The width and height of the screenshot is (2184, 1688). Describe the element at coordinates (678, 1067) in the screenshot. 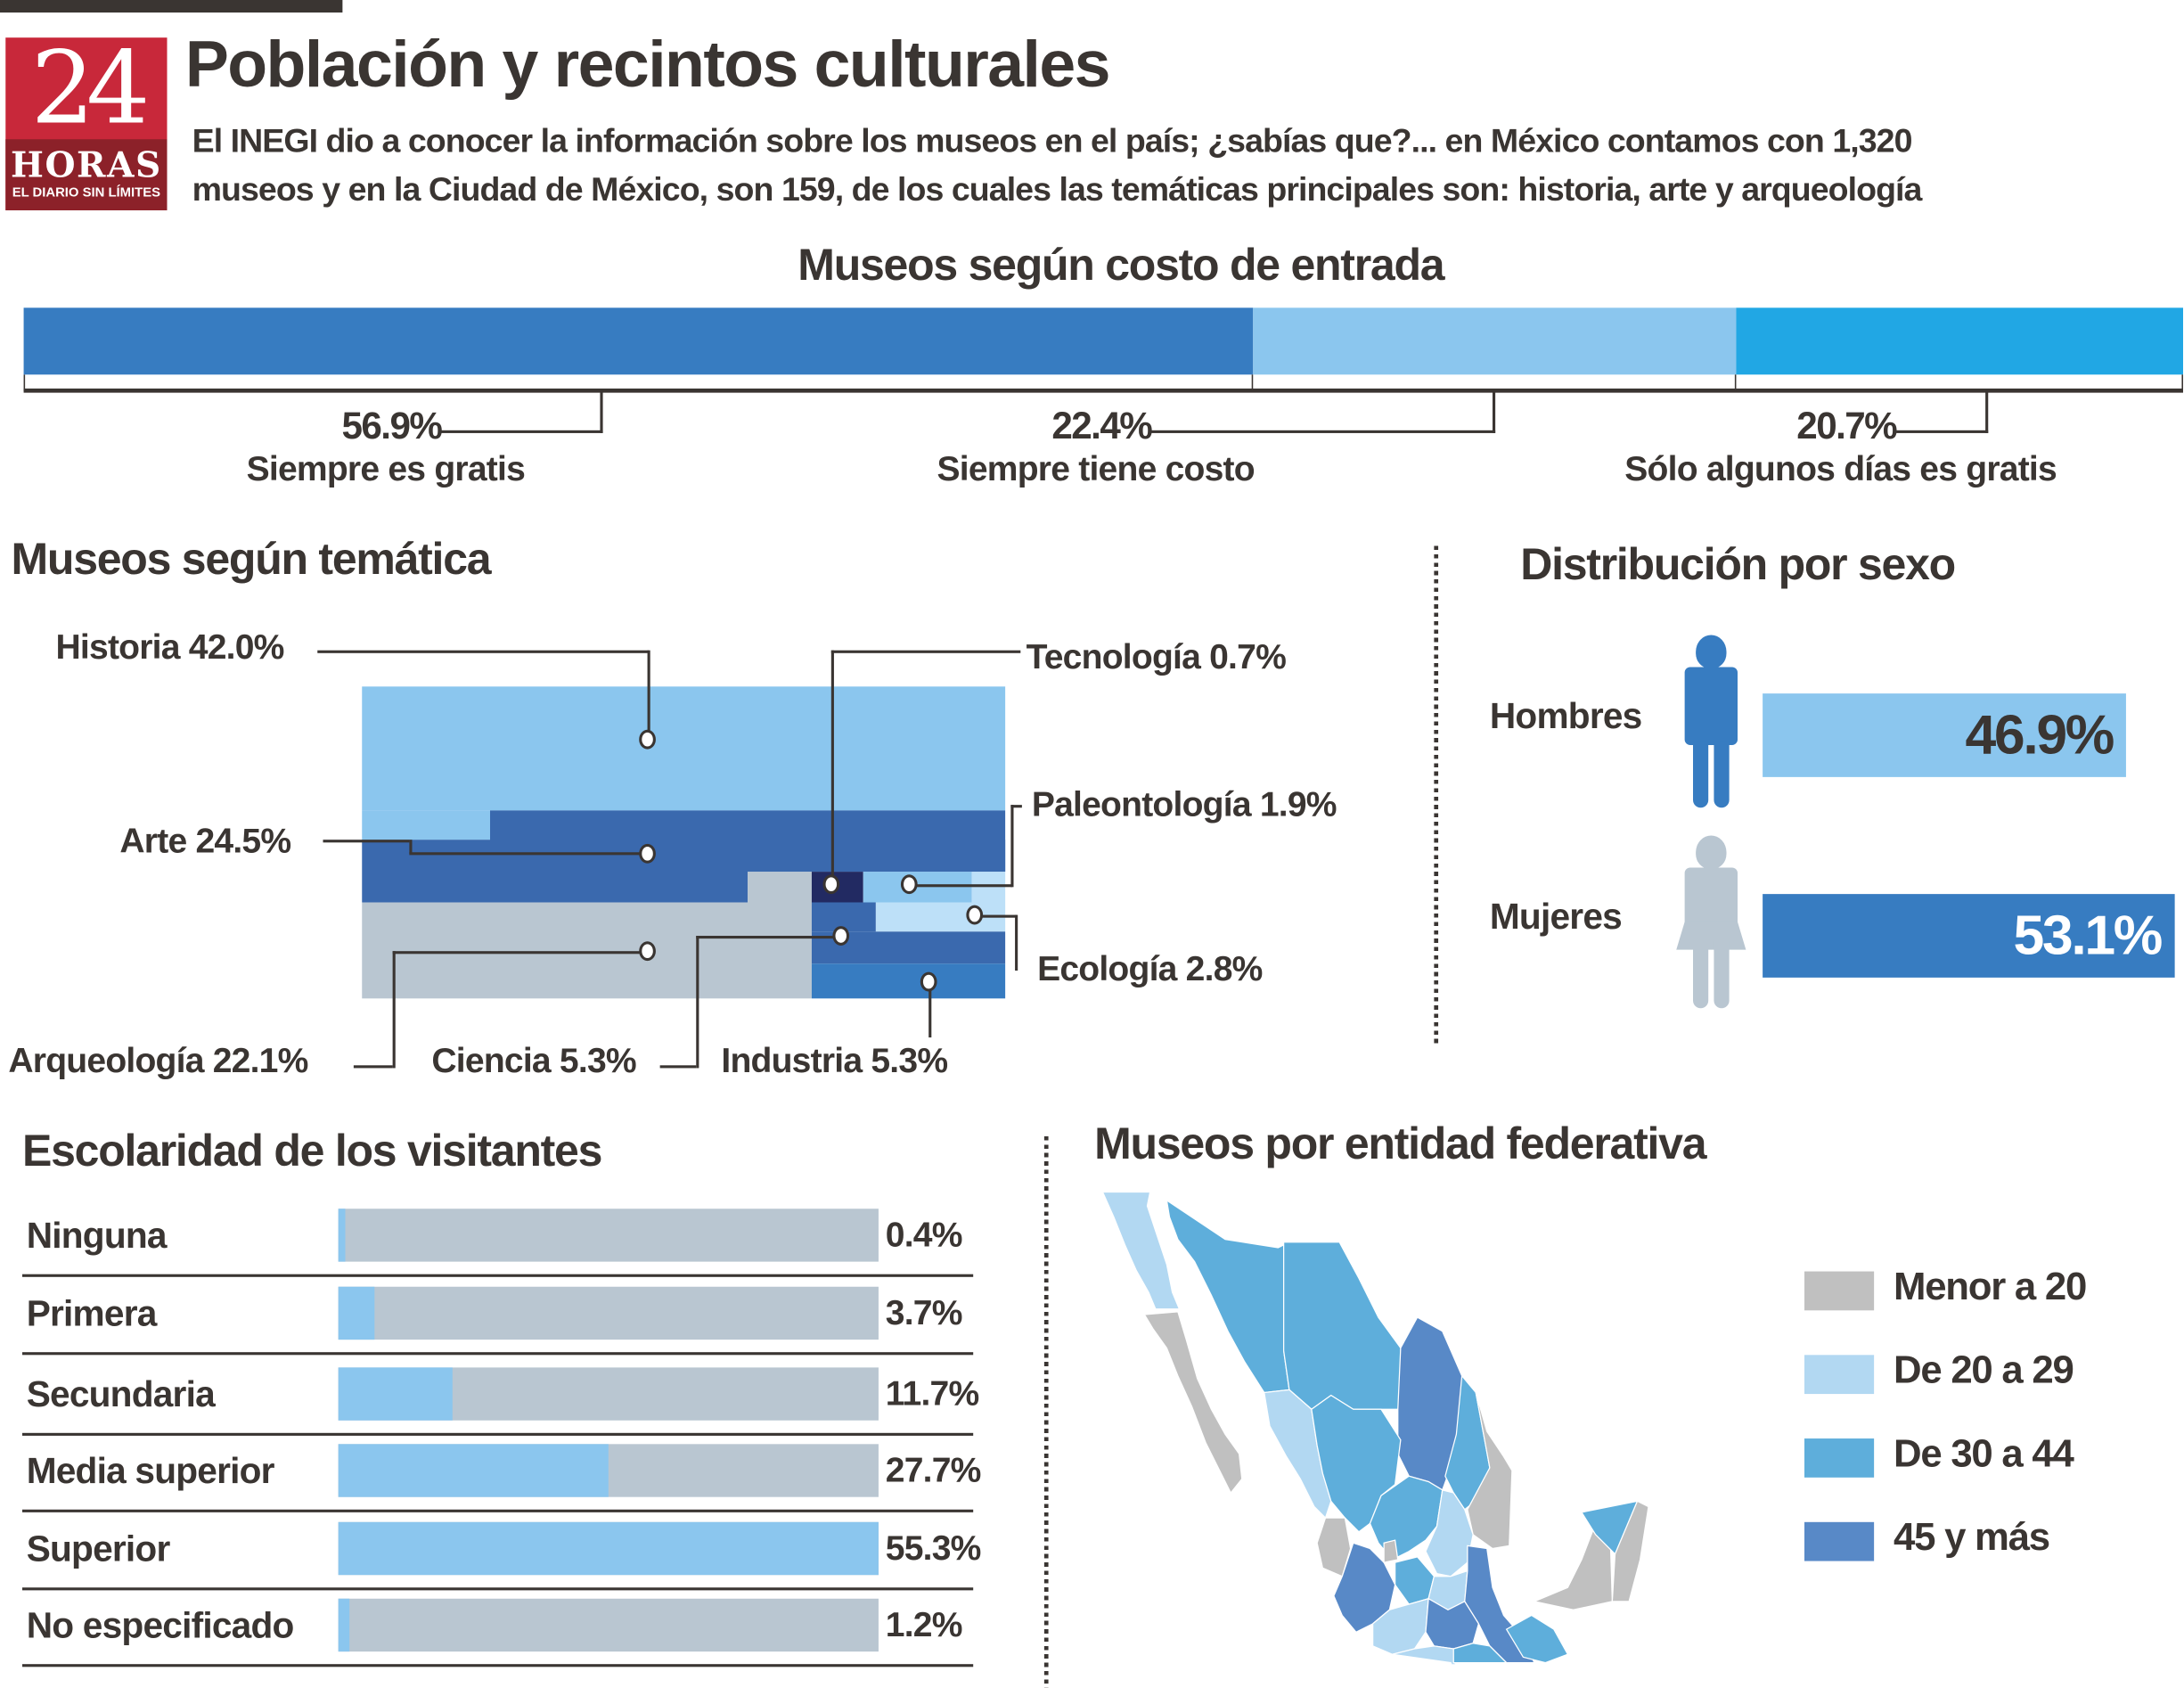

I see `leader-ciencia` at that location.